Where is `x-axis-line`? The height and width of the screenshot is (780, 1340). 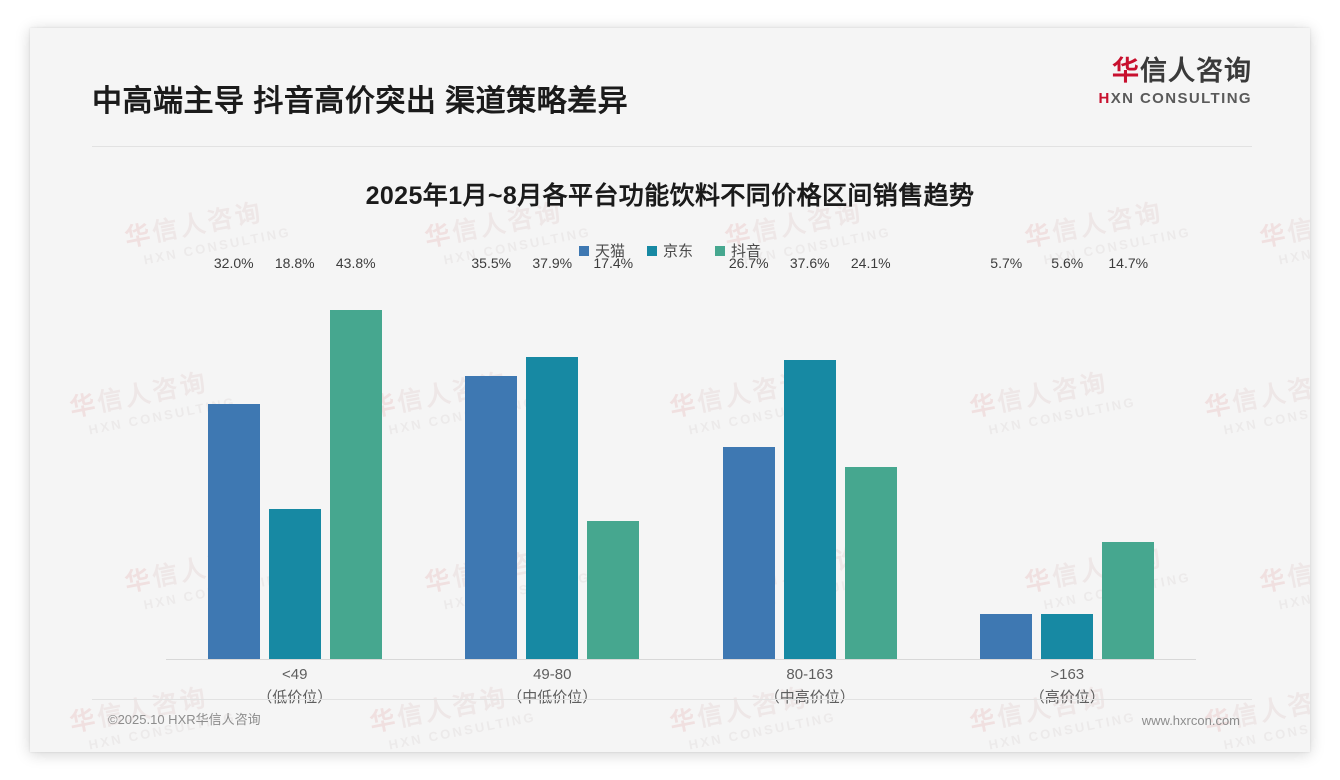
x-axis-line is located at coordinates (681, 659).